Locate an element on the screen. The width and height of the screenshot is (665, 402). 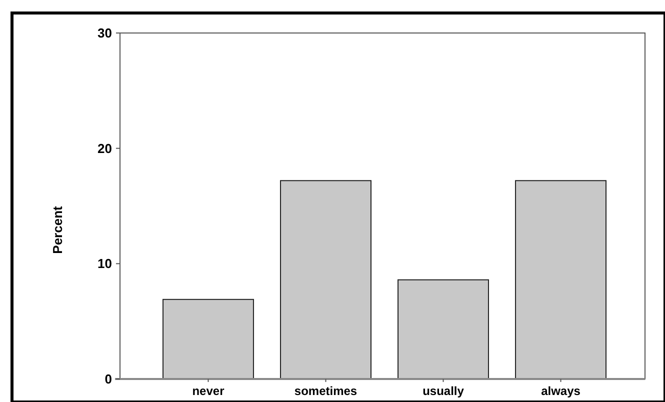
x-tick-label: always is located at coordinates (561, 391).